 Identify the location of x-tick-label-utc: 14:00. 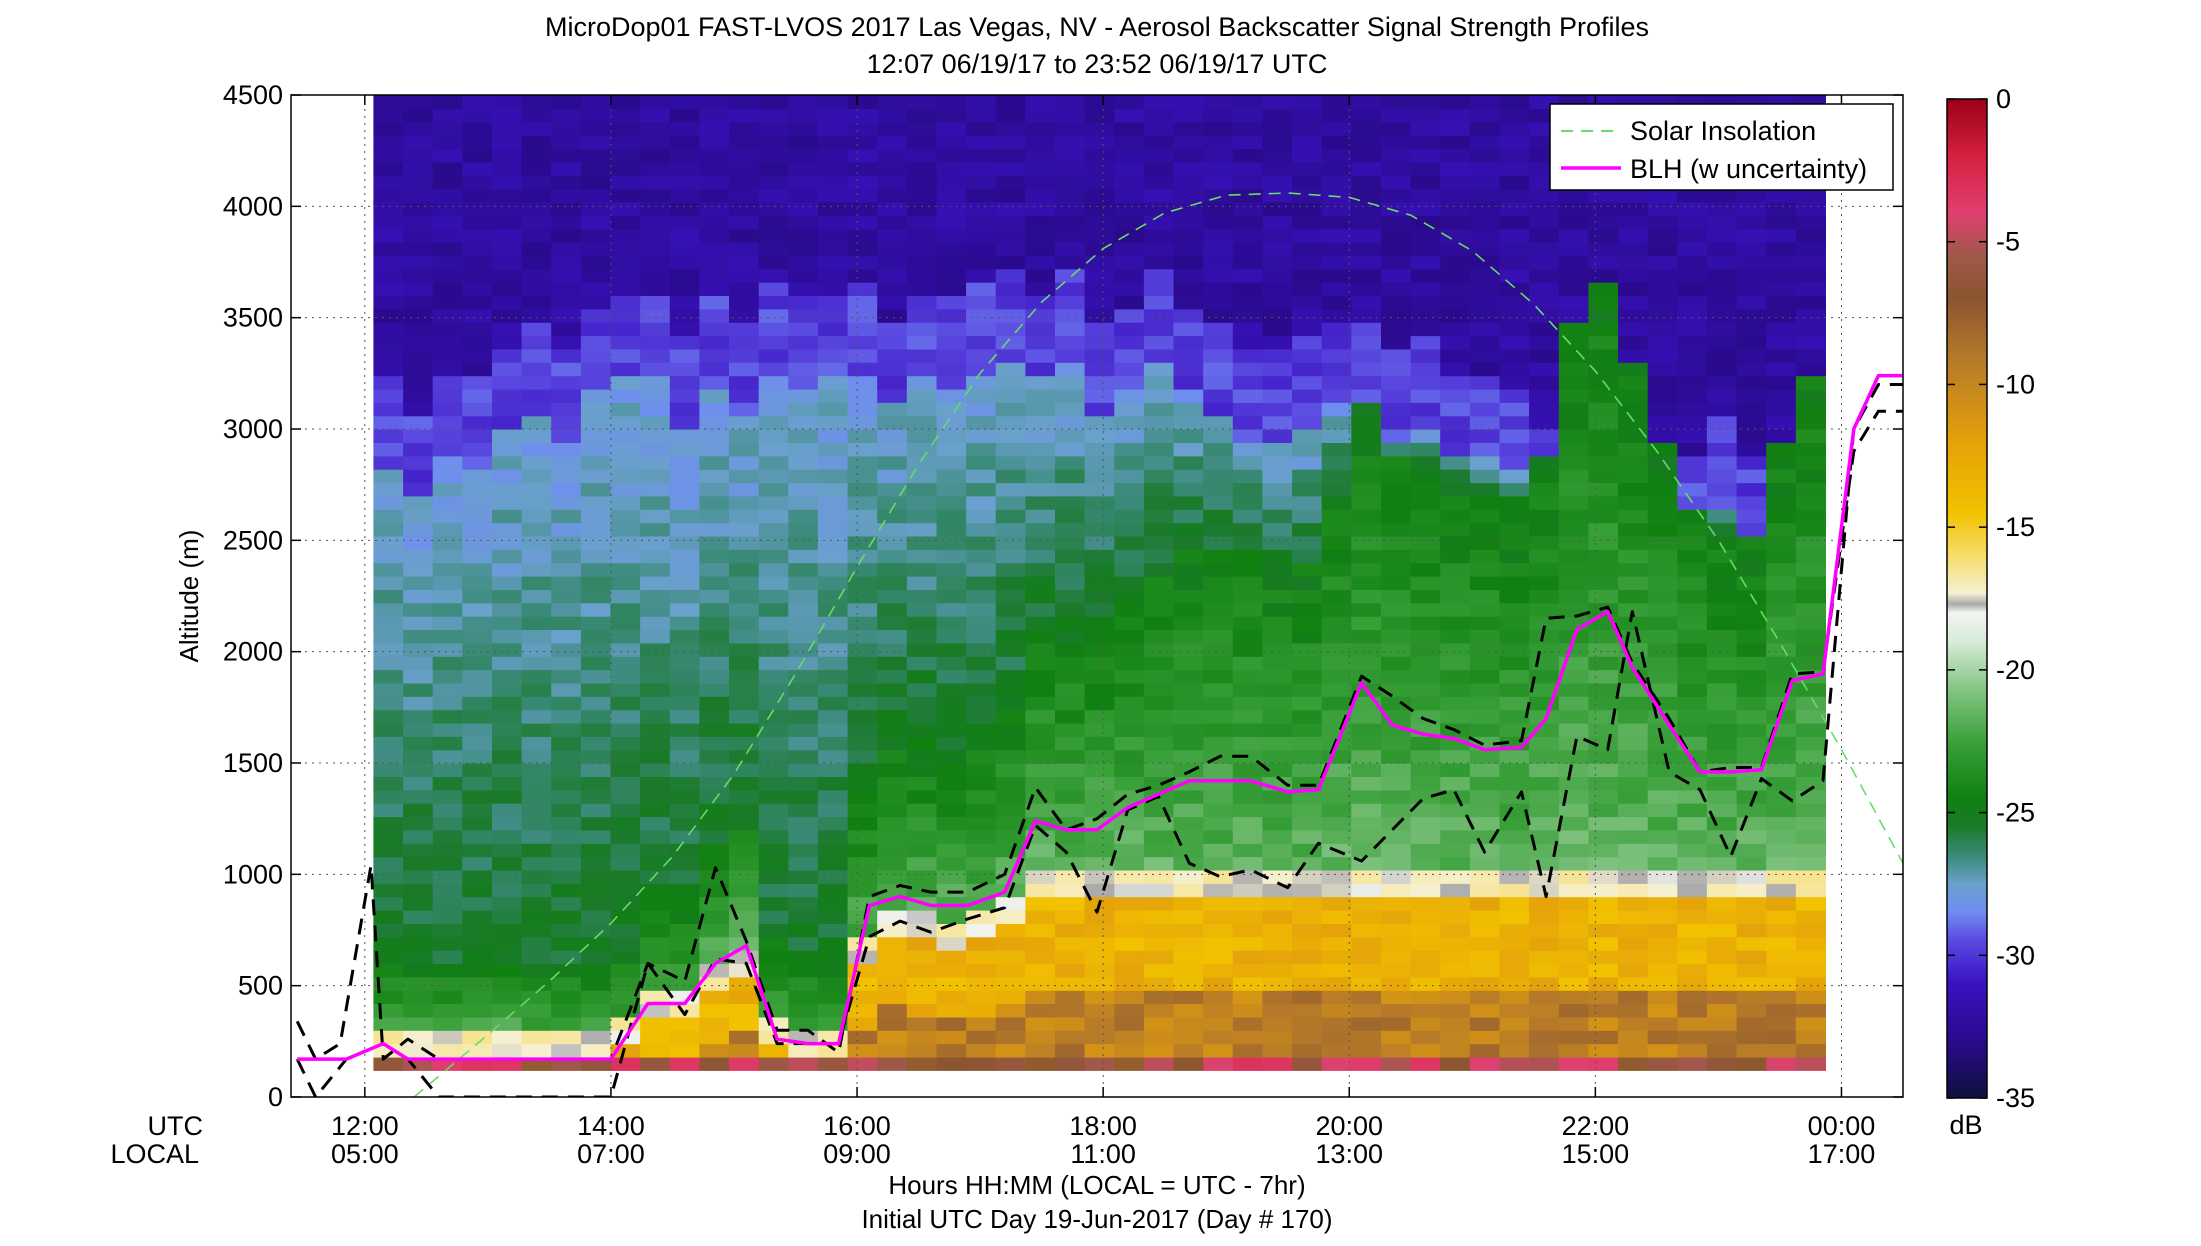
(611, 1126).